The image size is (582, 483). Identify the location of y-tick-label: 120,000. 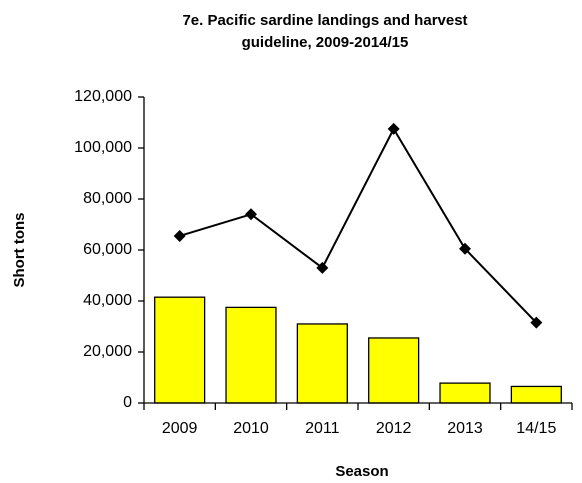
(103, 96).